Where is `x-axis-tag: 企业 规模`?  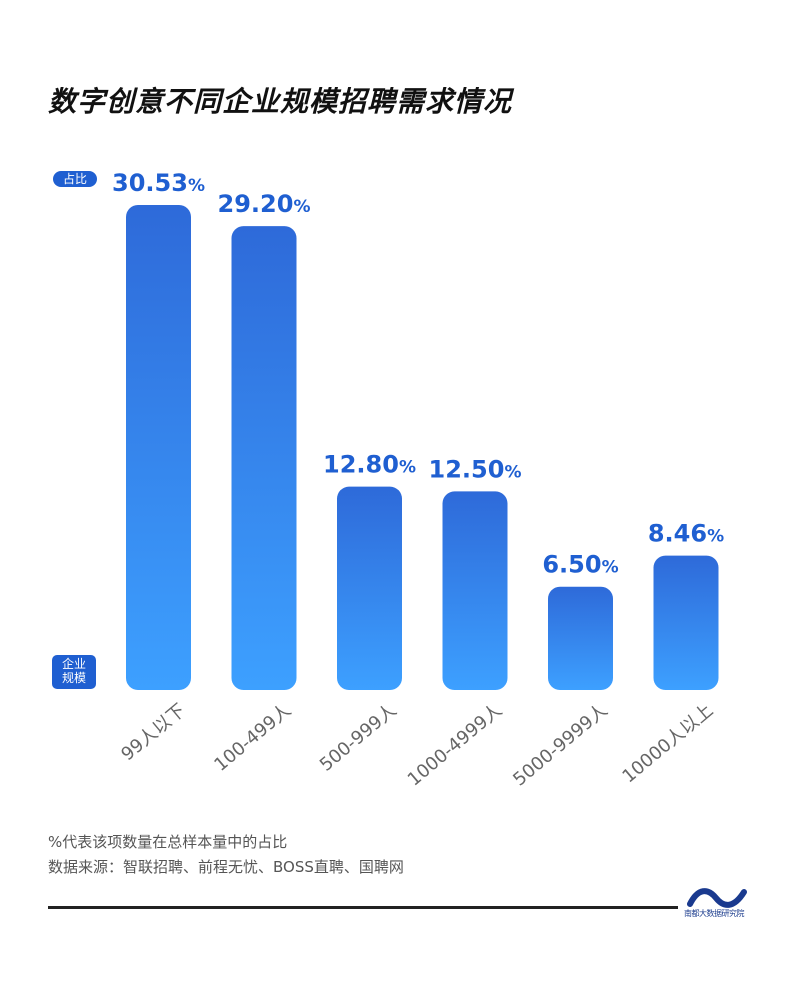
x-axis-tag: 企业 规模 is located at coordinates (74, 672).